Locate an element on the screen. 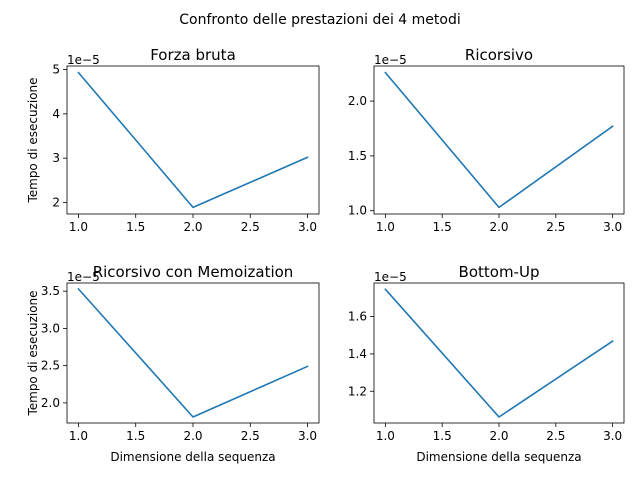 The width and height of the screenshot is (640, 484). figure-suptitle: Confronto delle prestazioni dei 4 metodi is located at coordinates (319, 20).